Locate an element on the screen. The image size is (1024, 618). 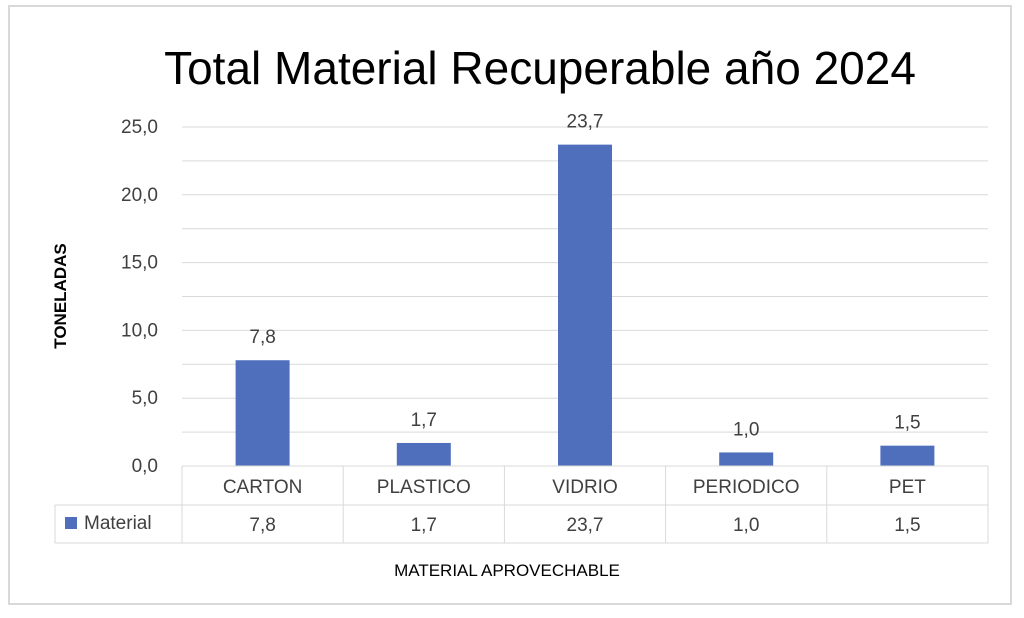
category-label: CARTON is located at coordinates (263, 487).